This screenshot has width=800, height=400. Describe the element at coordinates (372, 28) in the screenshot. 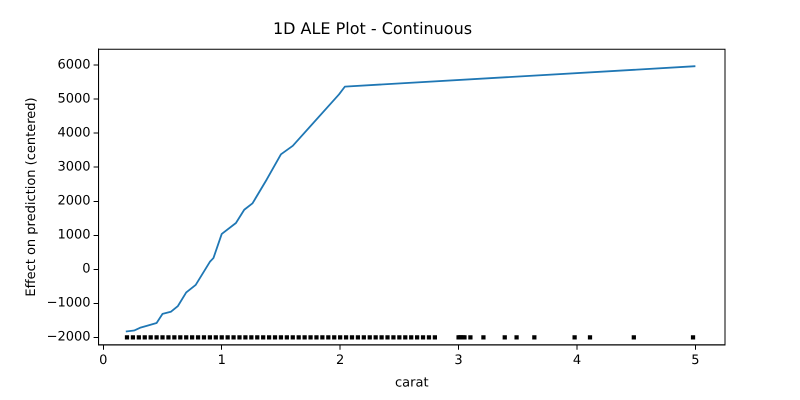

I see `chart-title: 1D ALE Plot - Continuous` at that location.